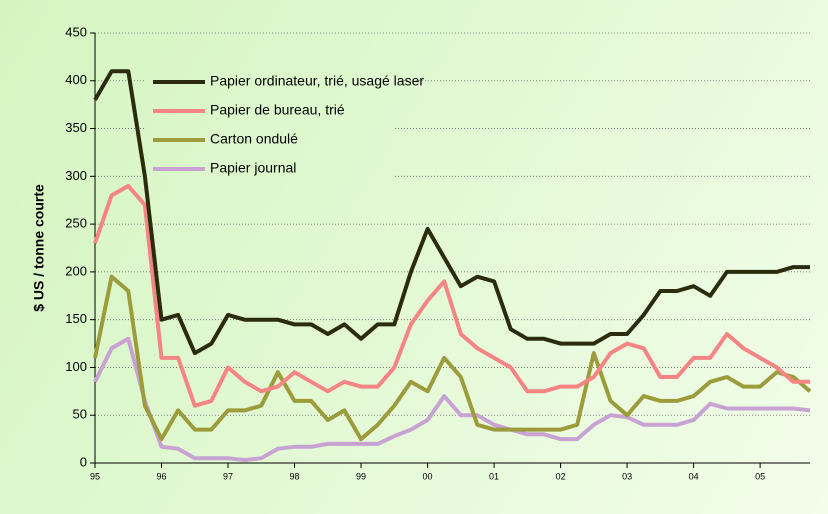 The height and width of the screenshot is (514, 828). Describe the element at coordinates (270, 126) in the screenshot. I see `legend` at that location.